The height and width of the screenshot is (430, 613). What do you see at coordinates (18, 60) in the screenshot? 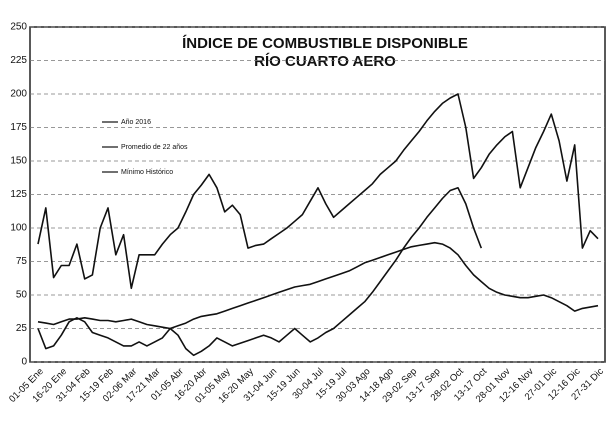
I see `y-tick-label: 225` at bounding box center [18, 60].